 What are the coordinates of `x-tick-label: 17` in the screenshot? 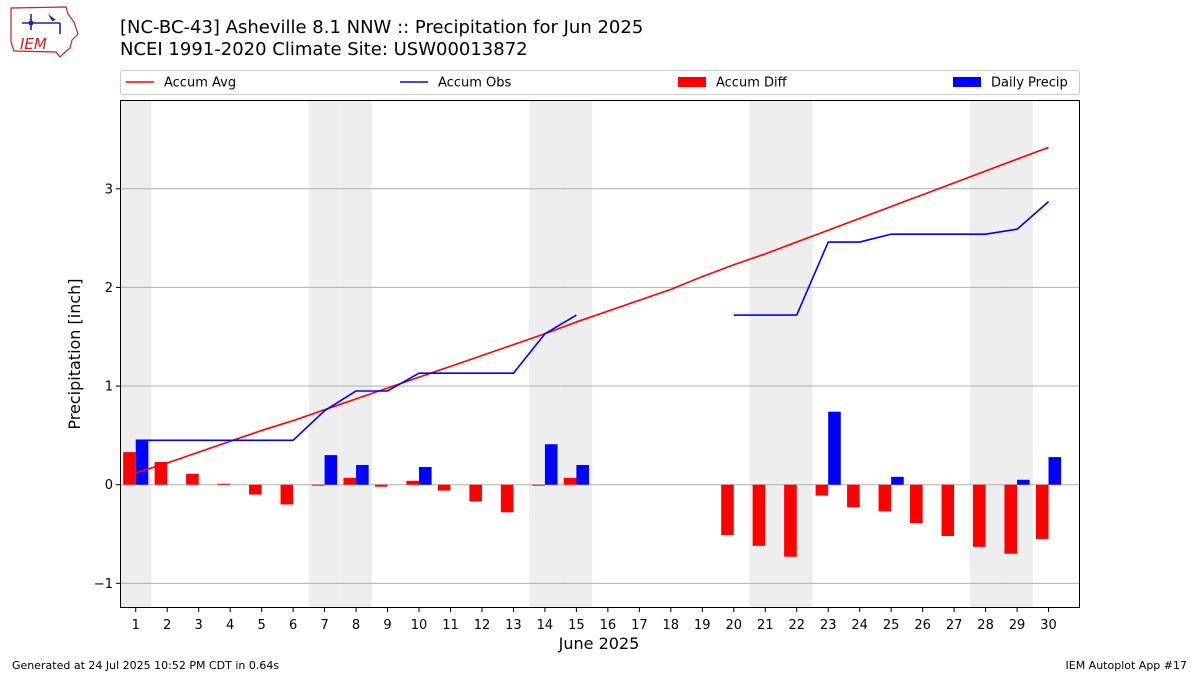 It's located at (639, 625).